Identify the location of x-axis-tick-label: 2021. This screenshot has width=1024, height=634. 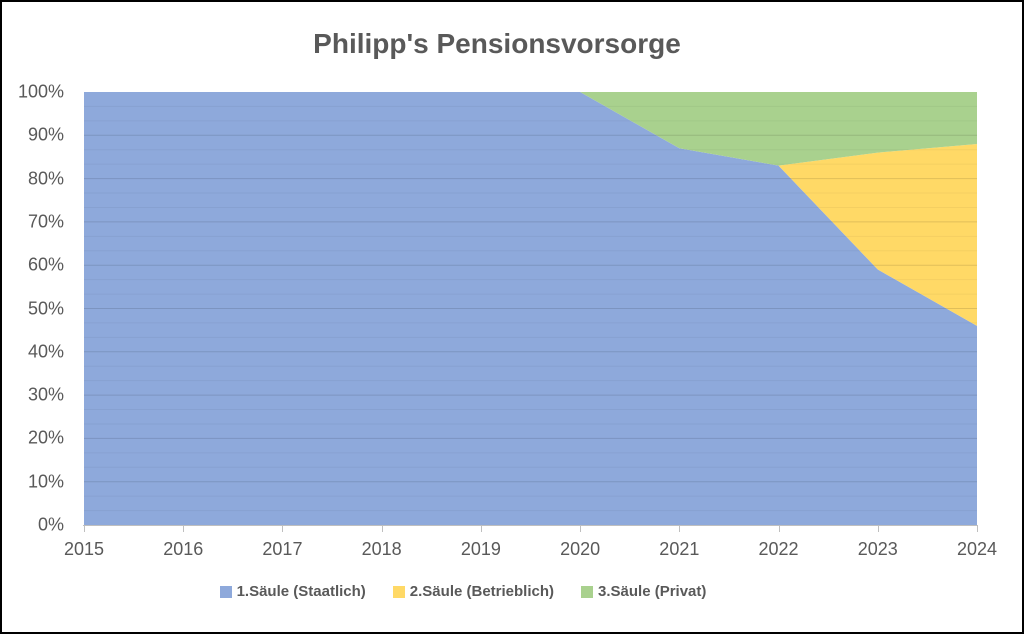
(679, 549).